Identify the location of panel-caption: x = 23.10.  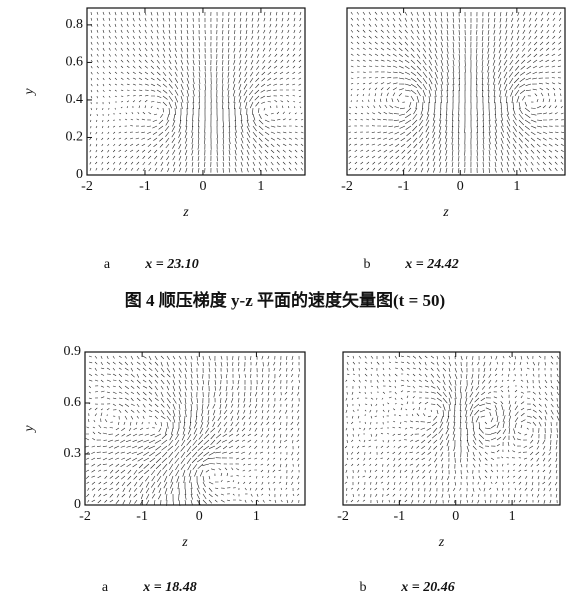
(171, 264).